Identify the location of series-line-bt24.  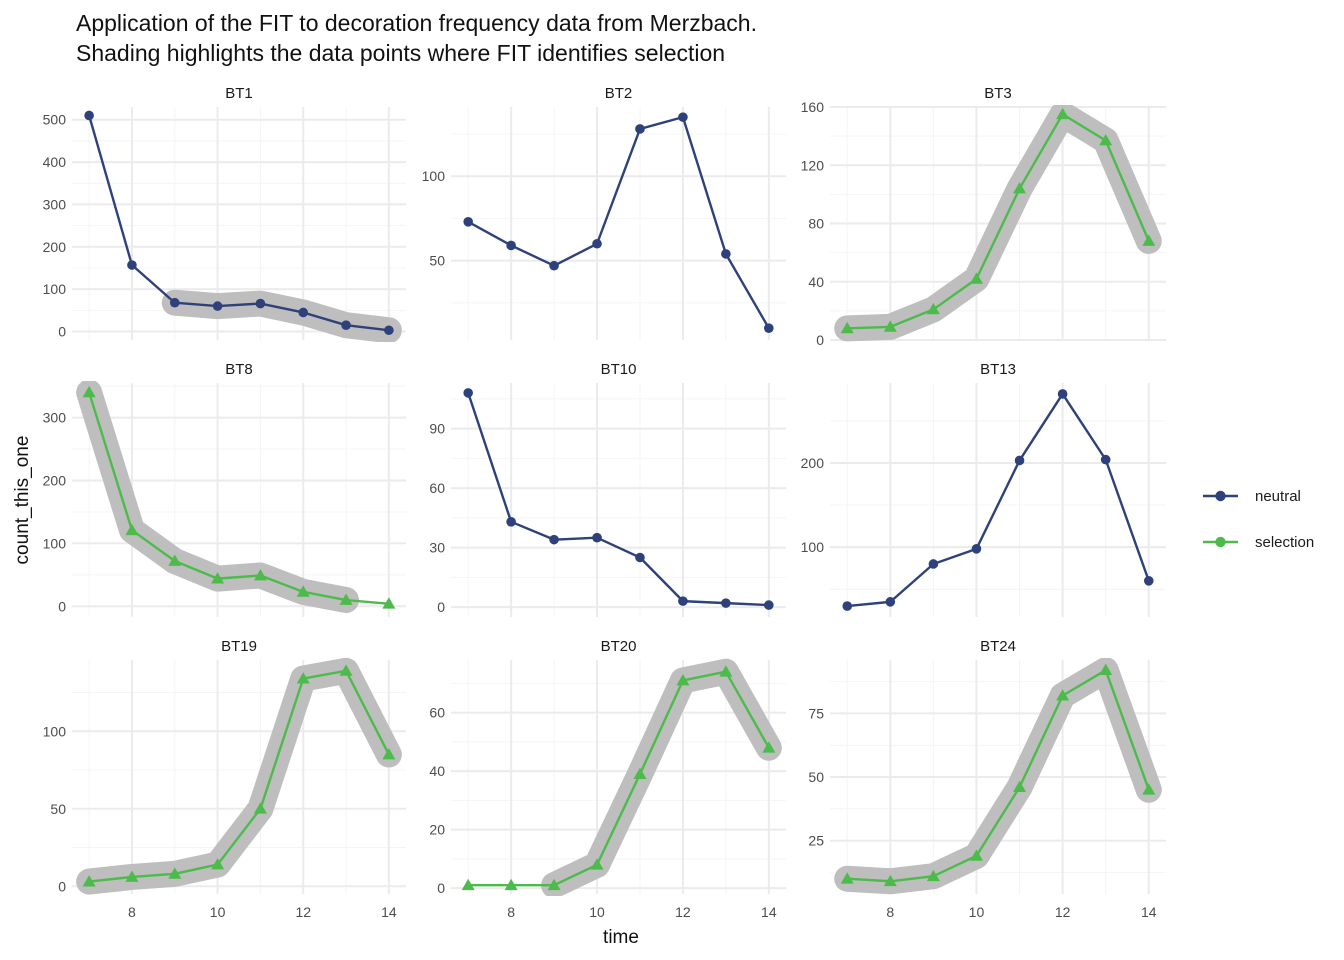
(998, 775).